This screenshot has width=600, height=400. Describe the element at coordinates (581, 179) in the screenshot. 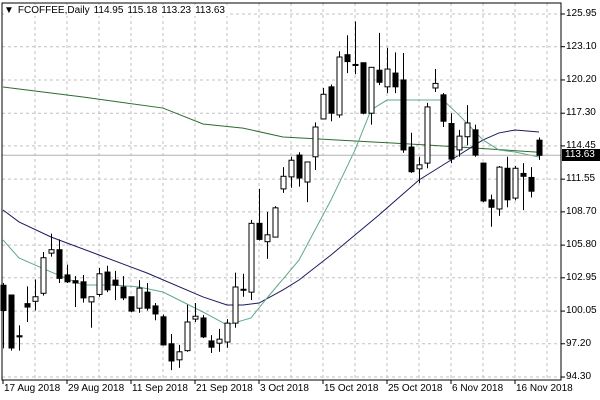

I see `y-tick-label: 111.55` at that location.